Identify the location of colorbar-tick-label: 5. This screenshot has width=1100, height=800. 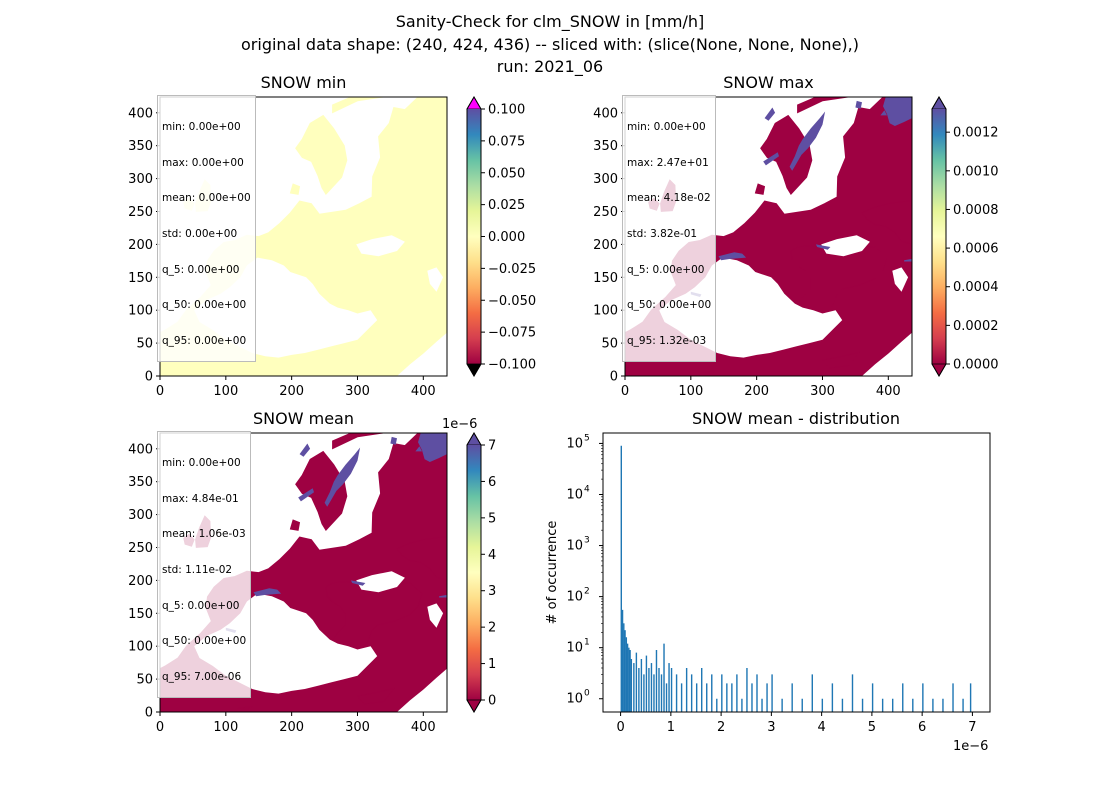
(492, 518).